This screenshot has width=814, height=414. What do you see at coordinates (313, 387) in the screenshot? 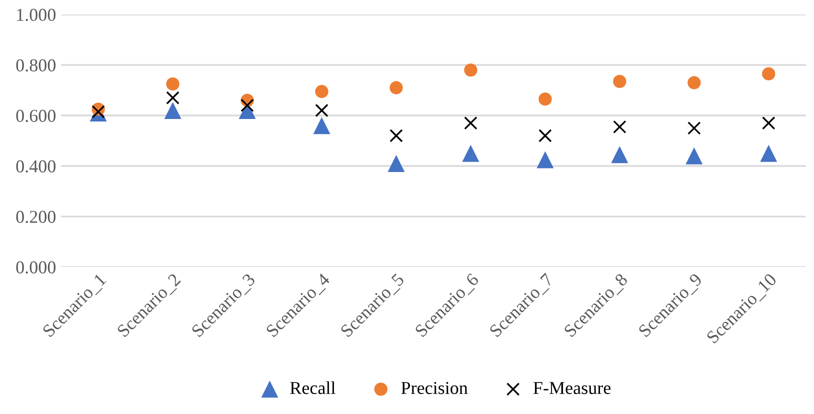
I see `legend-label: Recall` at bounding box center [313, 387].